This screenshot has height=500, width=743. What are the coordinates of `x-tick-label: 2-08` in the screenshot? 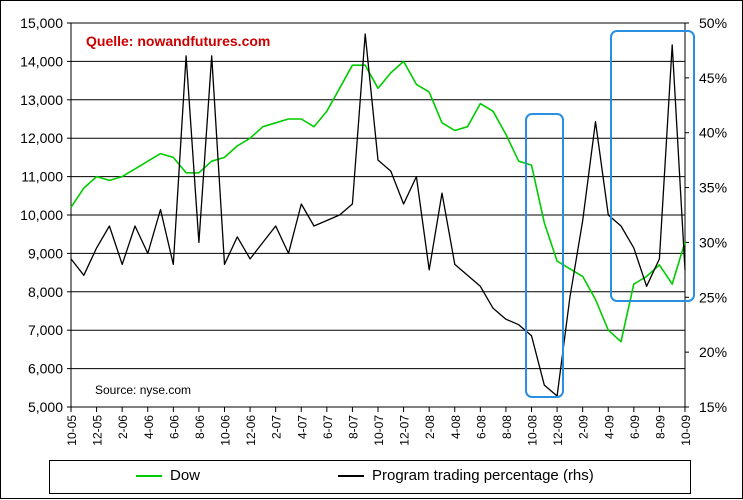 It's located at (430, 427).